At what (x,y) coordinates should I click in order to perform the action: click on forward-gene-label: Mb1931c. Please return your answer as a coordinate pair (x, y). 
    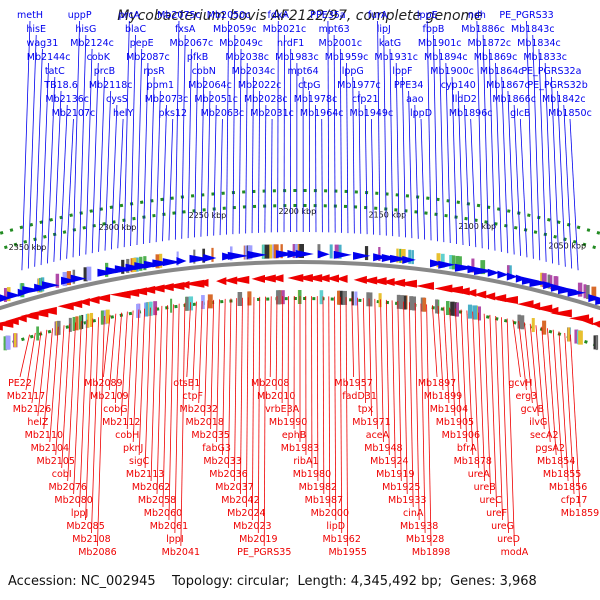
    Looking at the image, I should click on (396, 57).